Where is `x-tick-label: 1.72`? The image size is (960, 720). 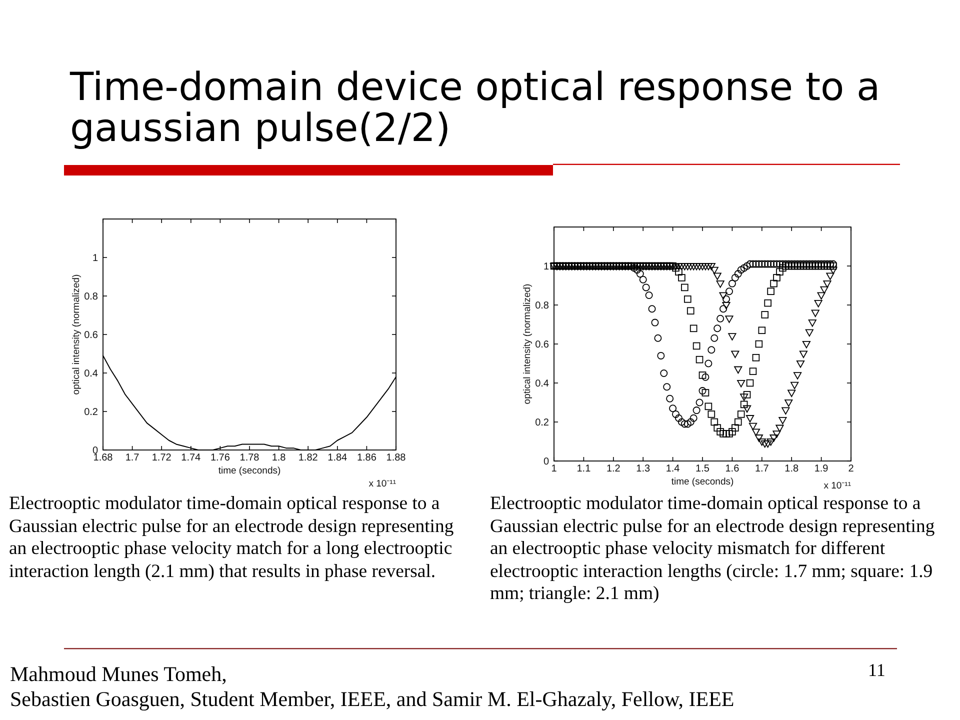 x-tick-label: 1.72 is located at coordinates (162, 458).